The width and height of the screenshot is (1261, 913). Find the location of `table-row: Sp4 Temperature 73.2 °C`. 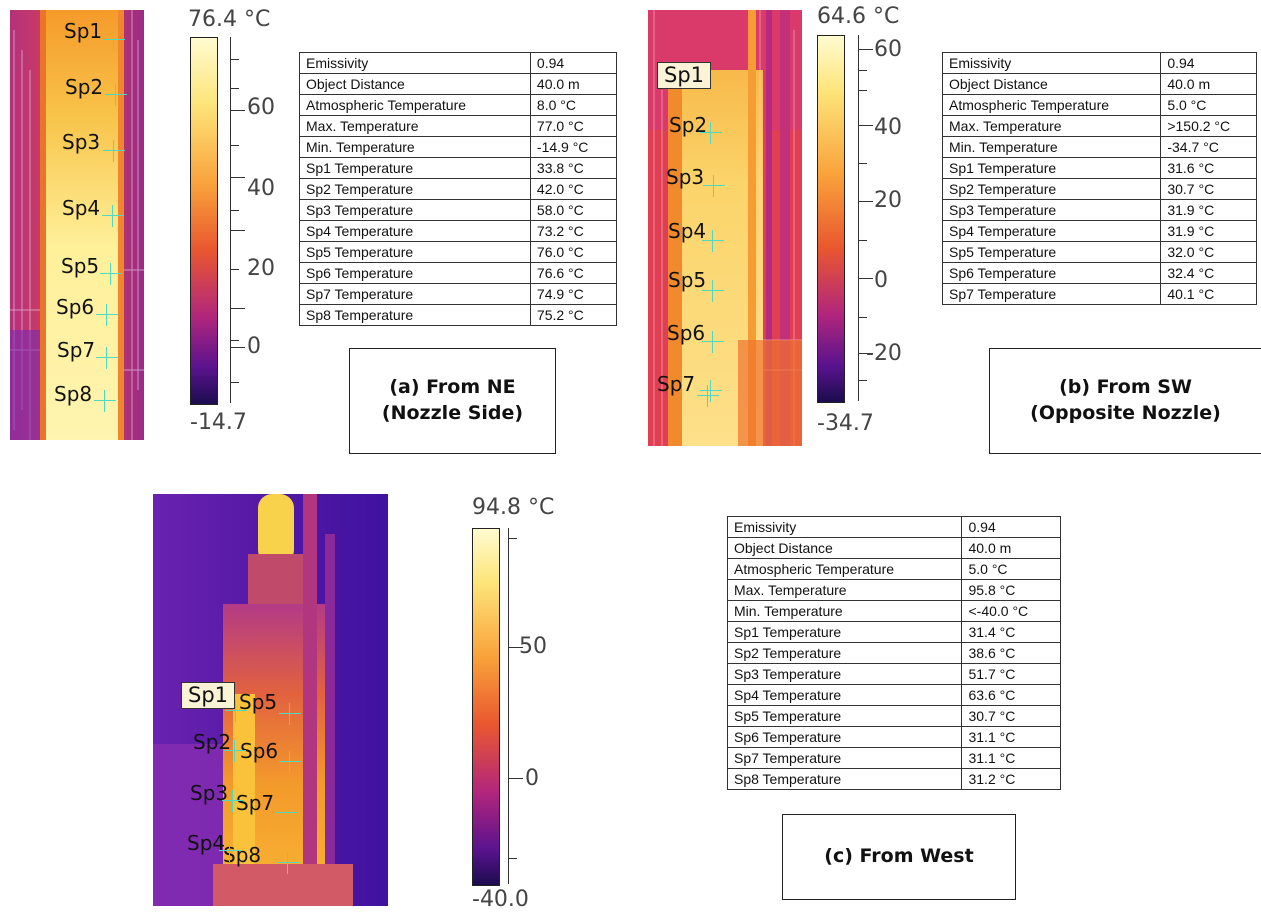

table-row: Sp4 Temperature 73.2 °C is located at coordinates (458, 231).